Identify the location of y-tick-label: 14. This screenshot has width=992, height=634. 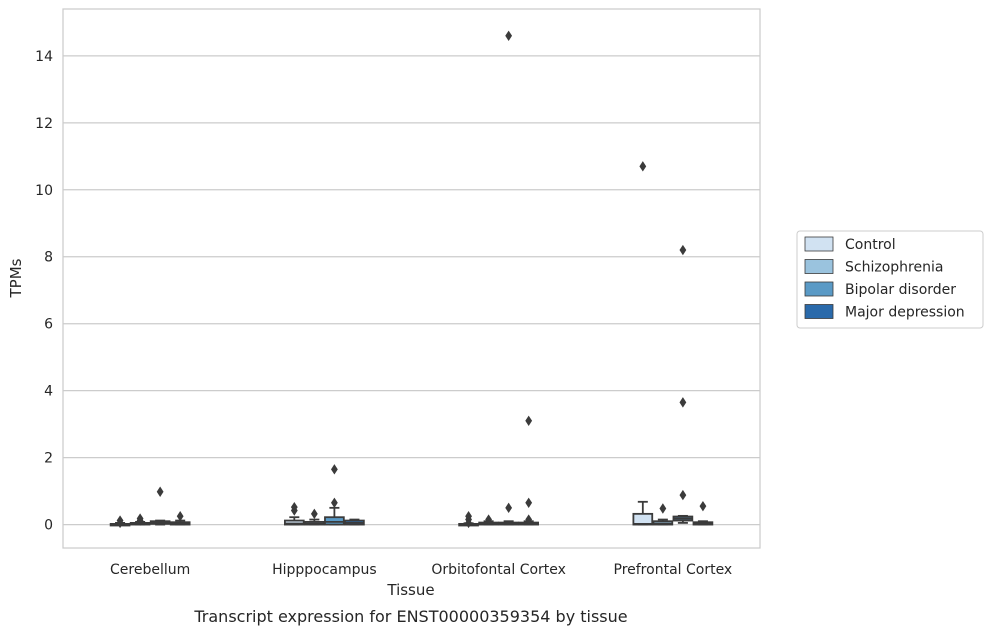
(44, 57).